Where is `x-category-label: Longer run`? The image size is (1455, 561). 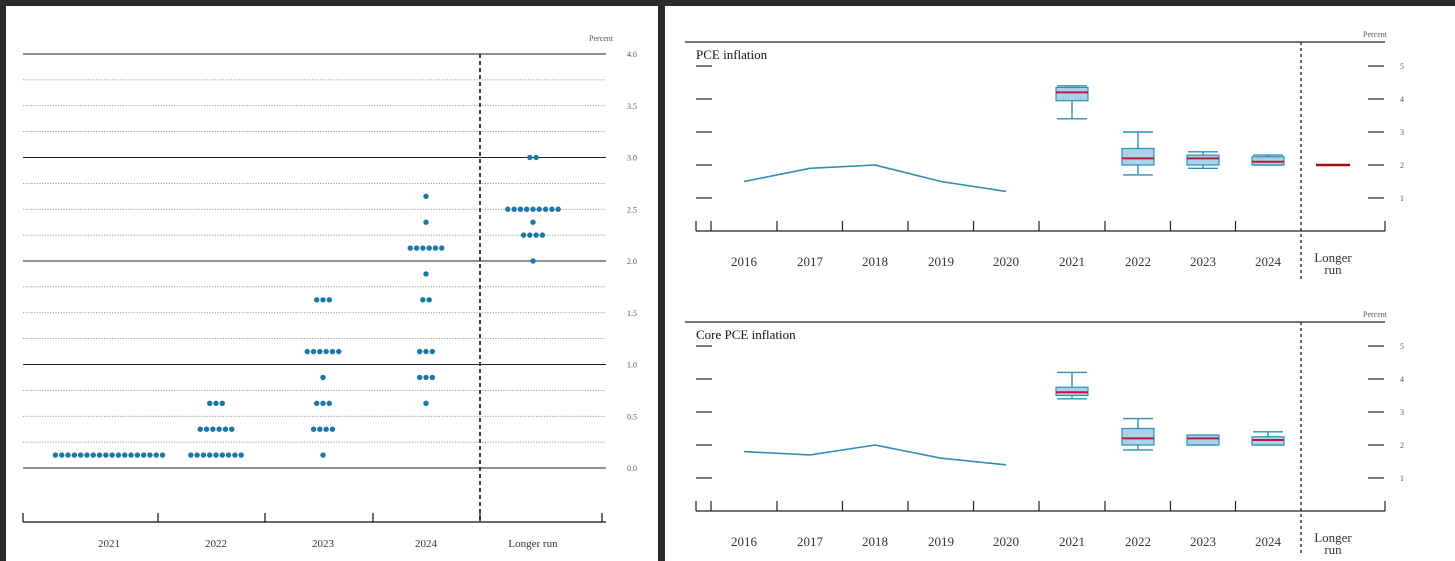
x-category-label: Longer run is located at coordinates (533, 544).